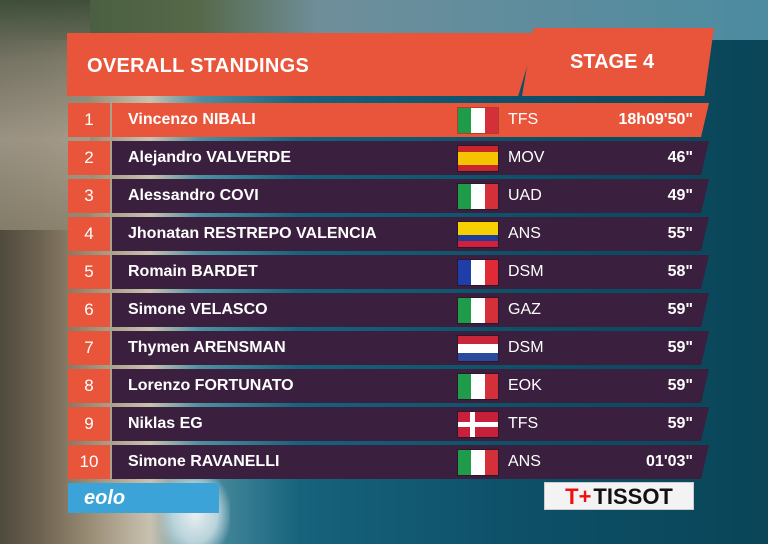 The width and height of the screenshot is (768, 544). Describe the element at coordinates (478, 158) in the screenshot. I see `spain-flag-icon` at that location.